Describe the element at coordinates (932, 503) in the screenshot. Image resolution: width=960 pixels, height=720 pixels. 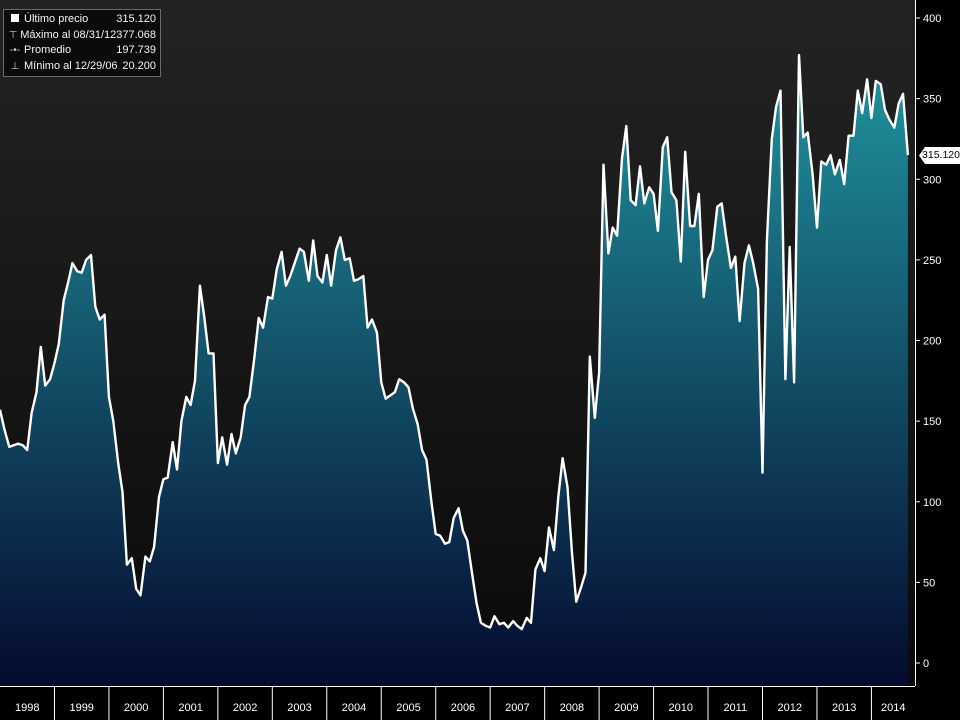
I see `y-tick-label: 100` at that location.